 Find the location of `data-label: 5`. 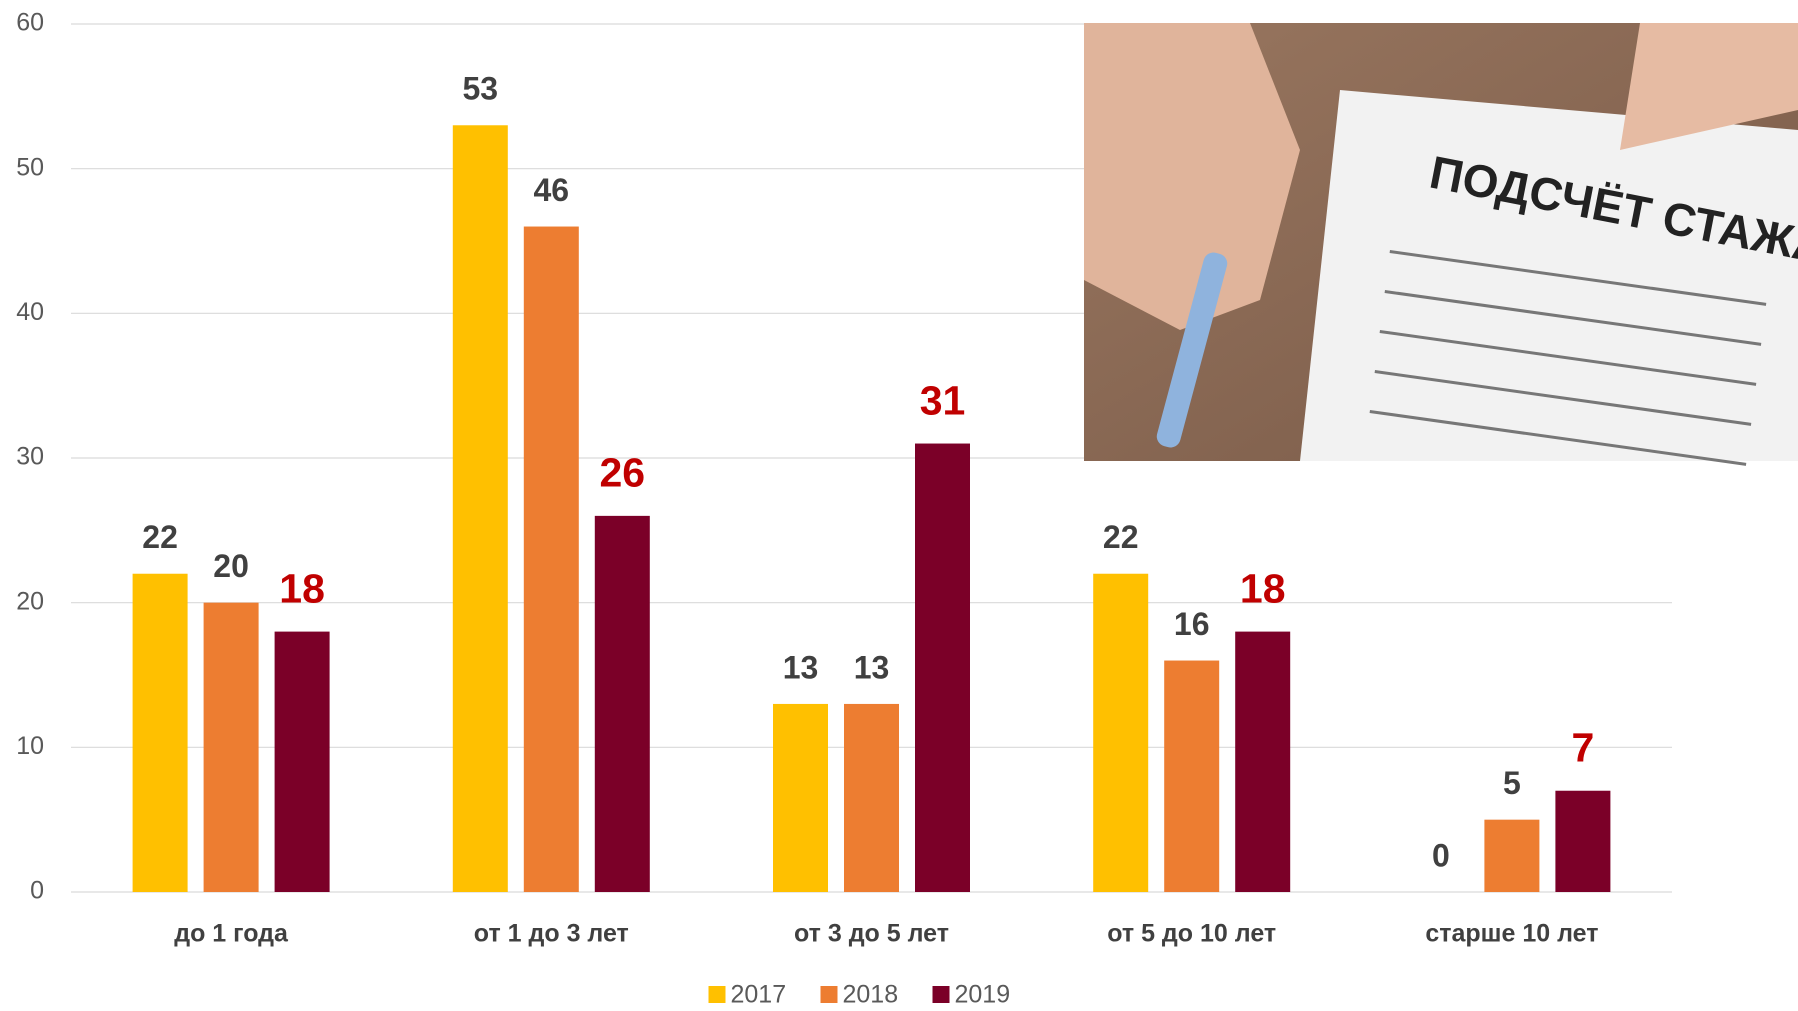

data-label: 5 is located at coordinates (1512, 783).